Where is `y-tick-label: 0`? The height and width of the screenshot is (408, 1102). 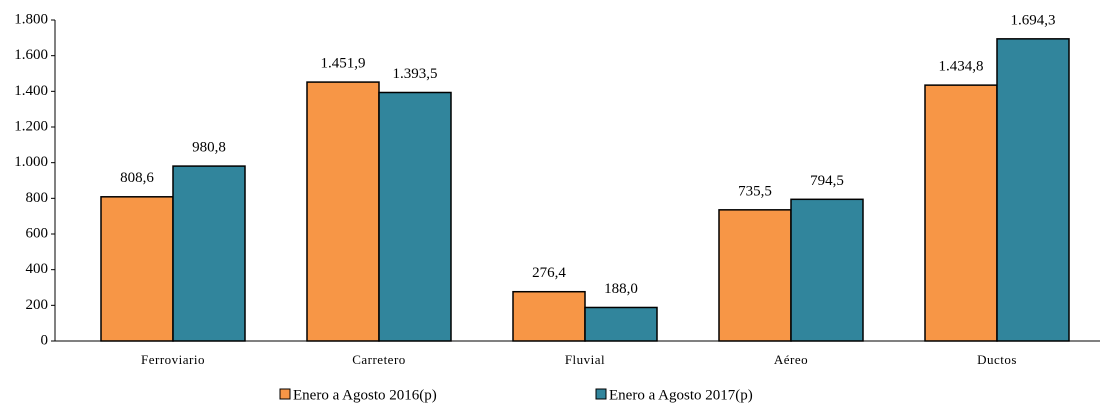 y-tick-label: 0 is located at coordinates (45, 340).